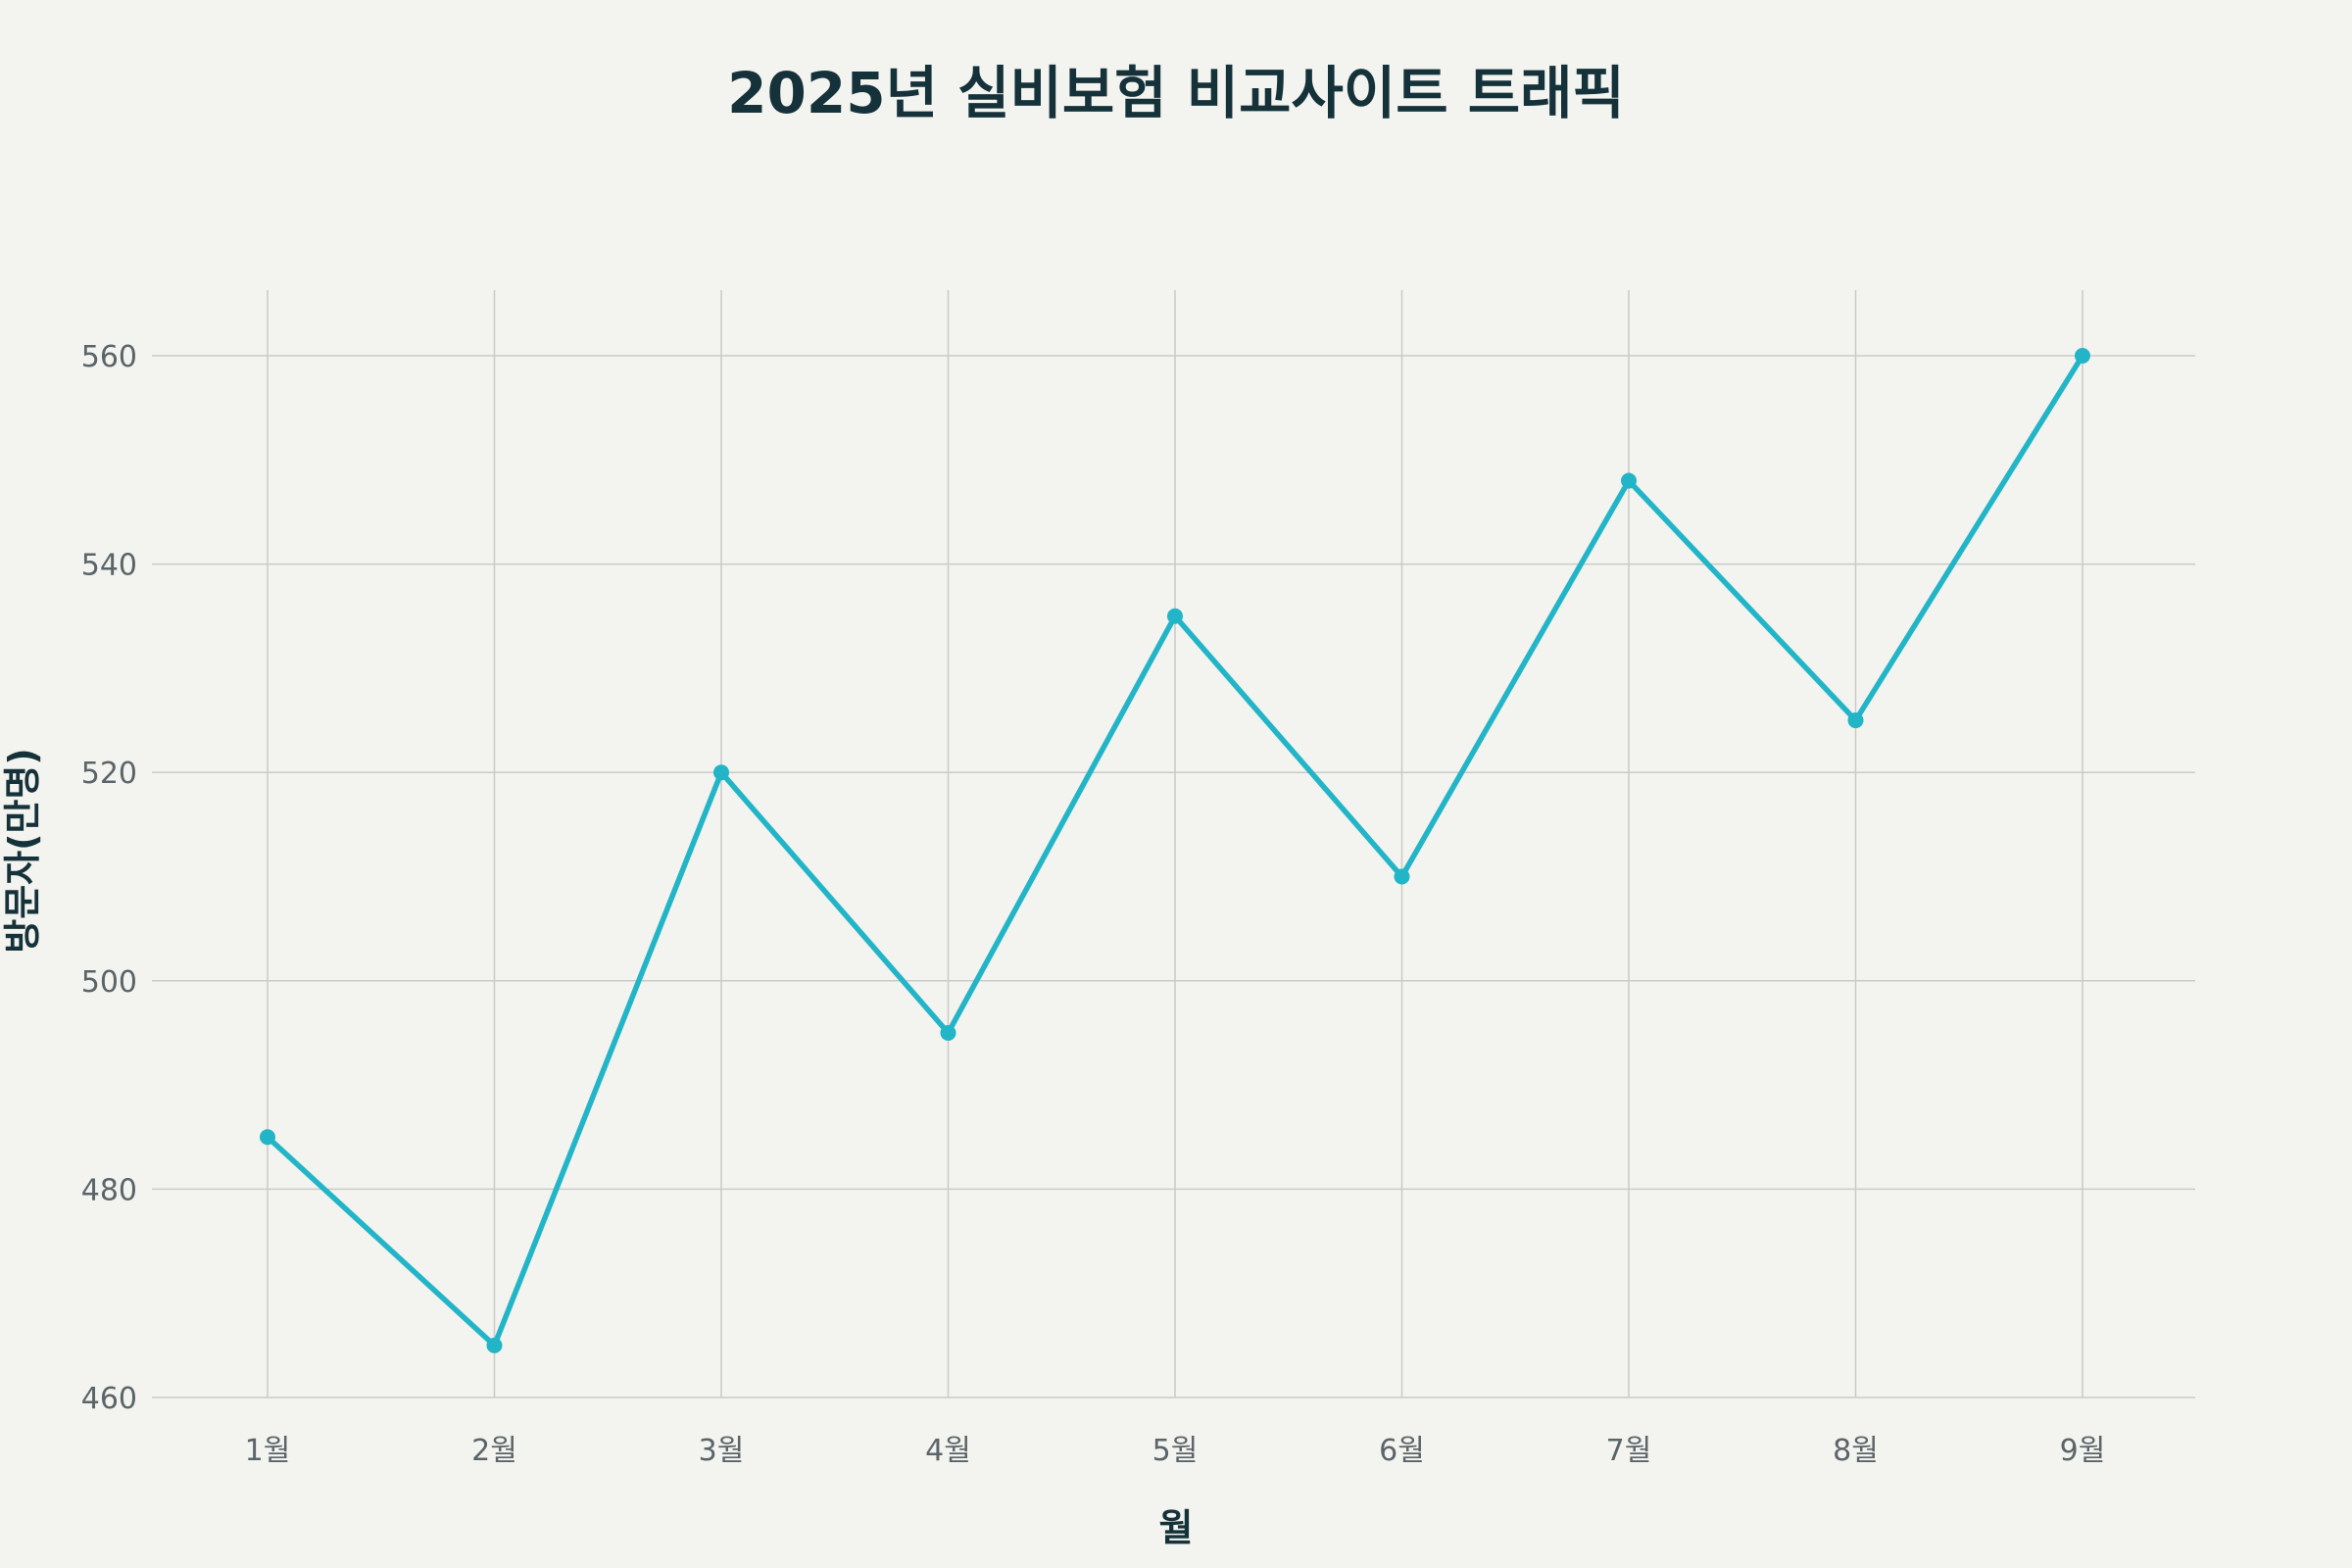  Describe the element at coordinates (1856, 1451) in the screenshot. I see `x-tick-label: 8월` at that location.